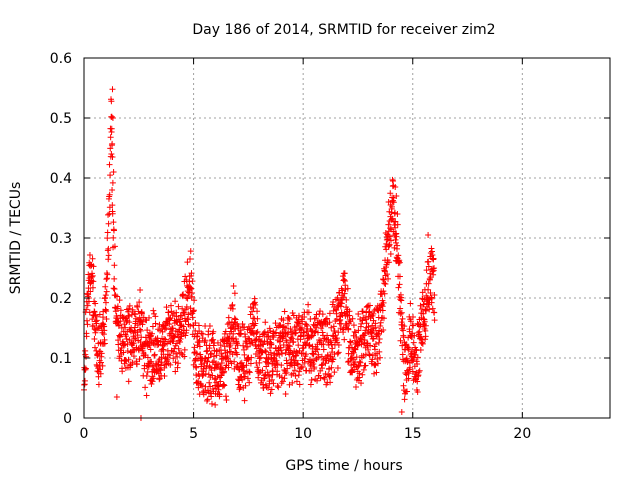 This screenshot has height=480, width=640. I want to click on y-tick-label: 0.2, so click(61, 299).